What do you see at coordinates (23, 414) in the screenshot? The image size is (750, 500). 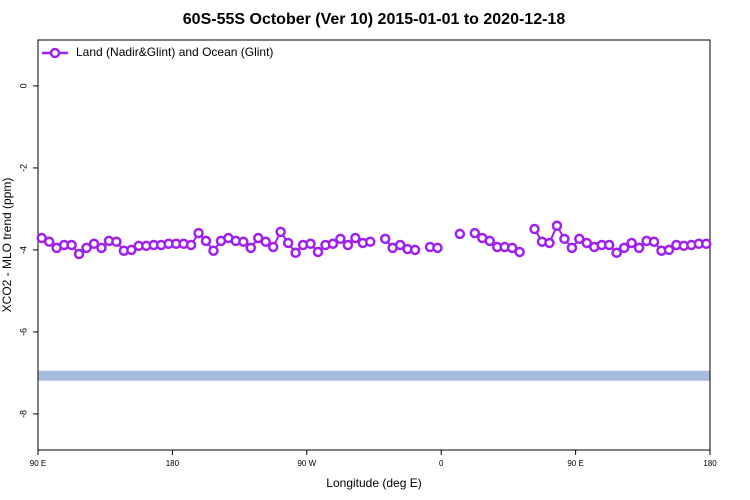 I see `y-tick-label: -8` at bounding box center [23, 414].